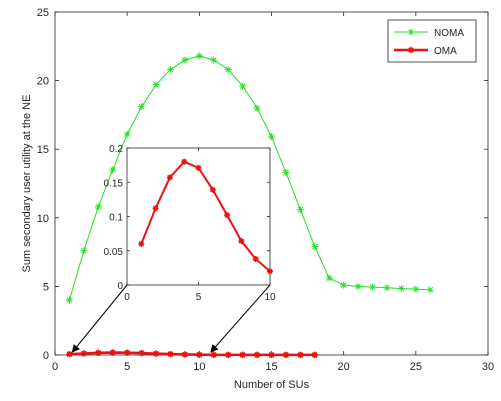 This screenshot has width=501, height=401. Describe the element at coordinates (449, 33) in the screenshot. I see `legend-label: NOMA` at that location.